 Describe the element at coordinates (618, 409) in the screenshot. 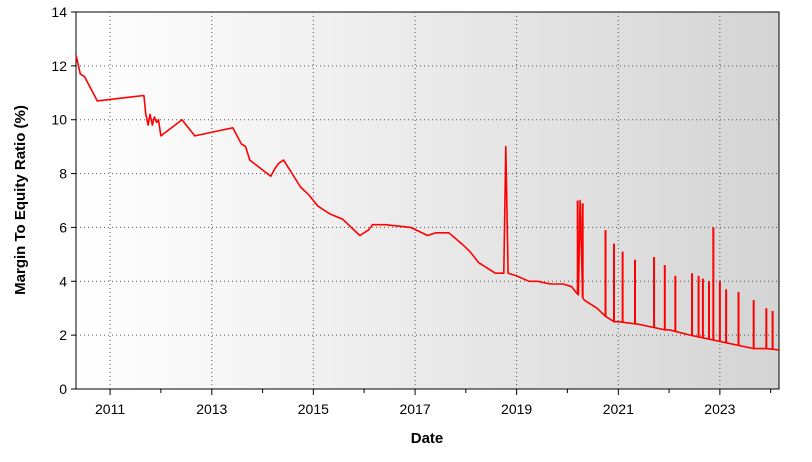

I see `x-tick-label: 2021` at that location.